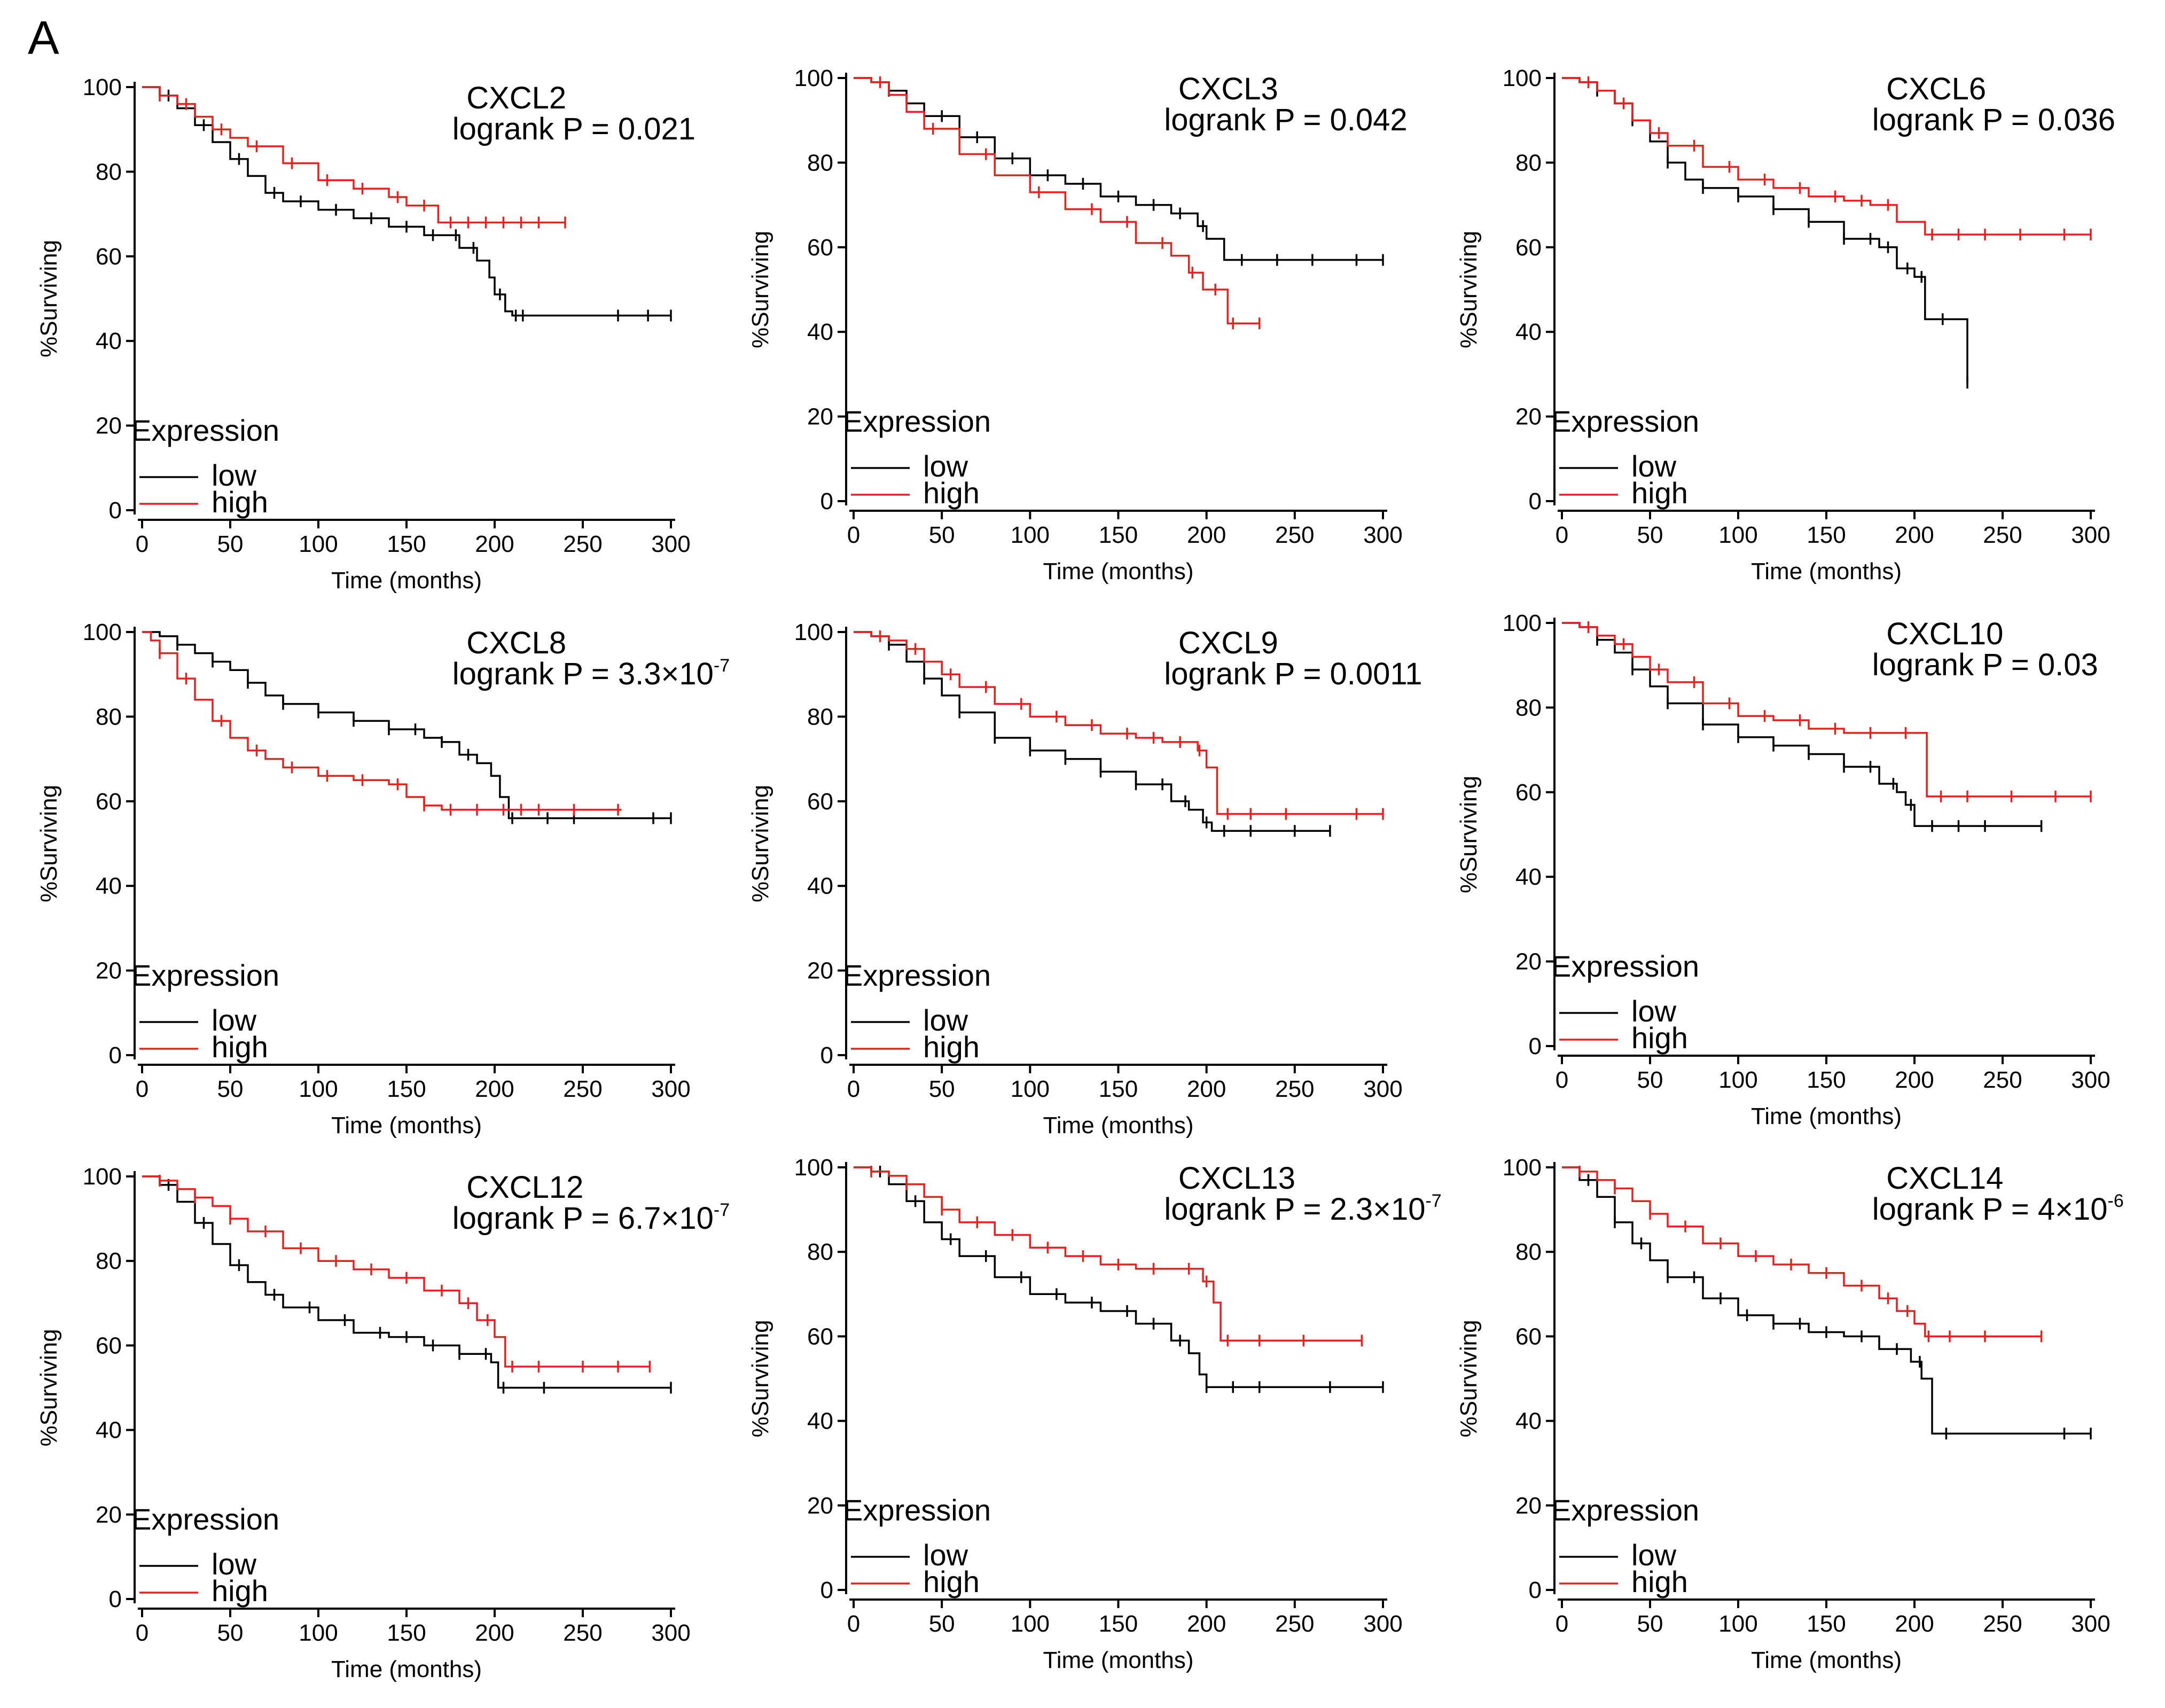  Describe the element at coordinates (1985, 665) in the screenshot. I see `logrank-pvalue: logrank P = 0.03` at that location.